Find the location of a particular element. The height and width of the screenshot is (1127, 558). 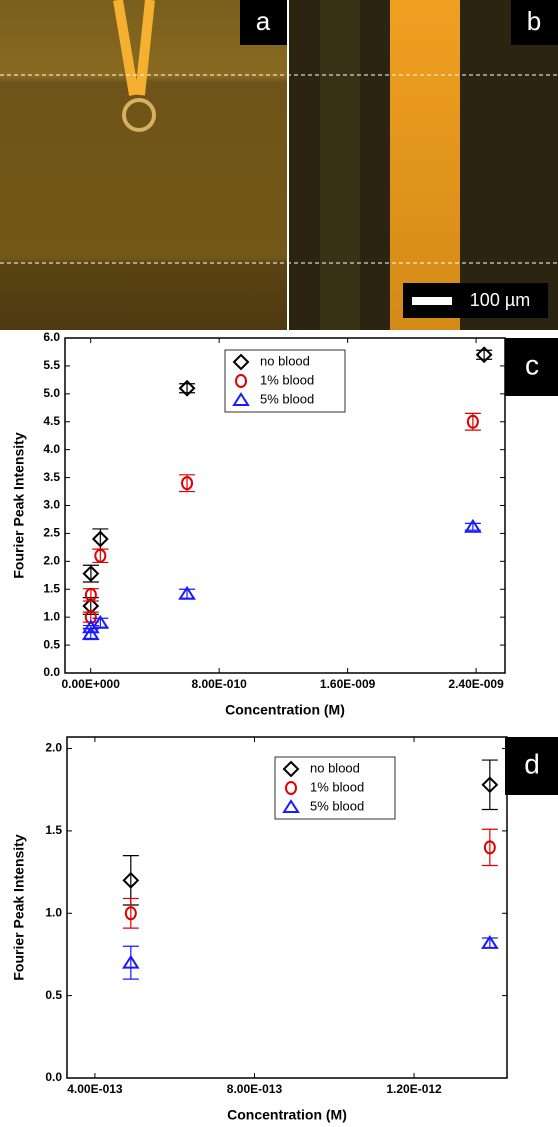

electrode is located at coordinates (134, 48).